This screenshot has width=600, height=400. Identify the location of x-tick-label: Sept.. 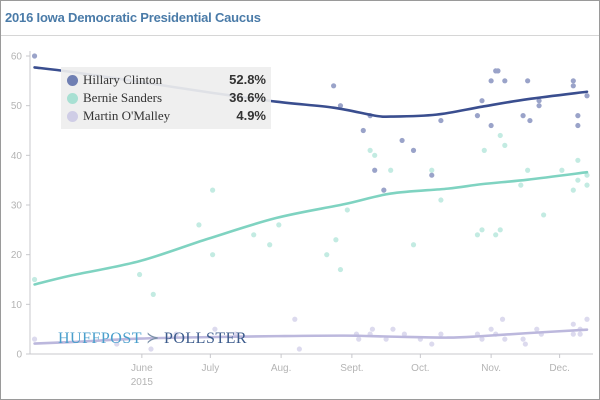
(351, 368).